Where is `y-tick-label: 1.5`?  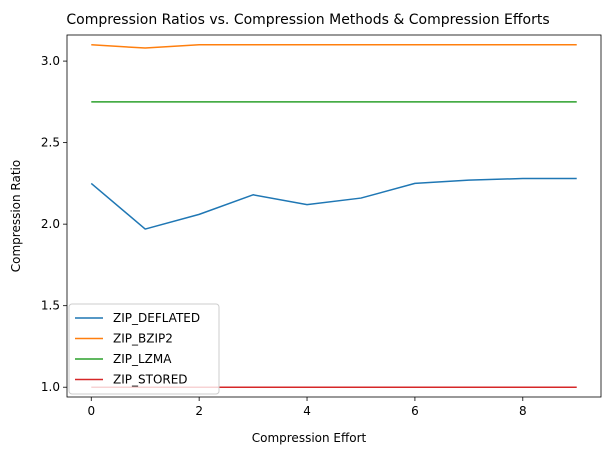 y-tick-label: 1.5 is located at coordinates (50, 306).